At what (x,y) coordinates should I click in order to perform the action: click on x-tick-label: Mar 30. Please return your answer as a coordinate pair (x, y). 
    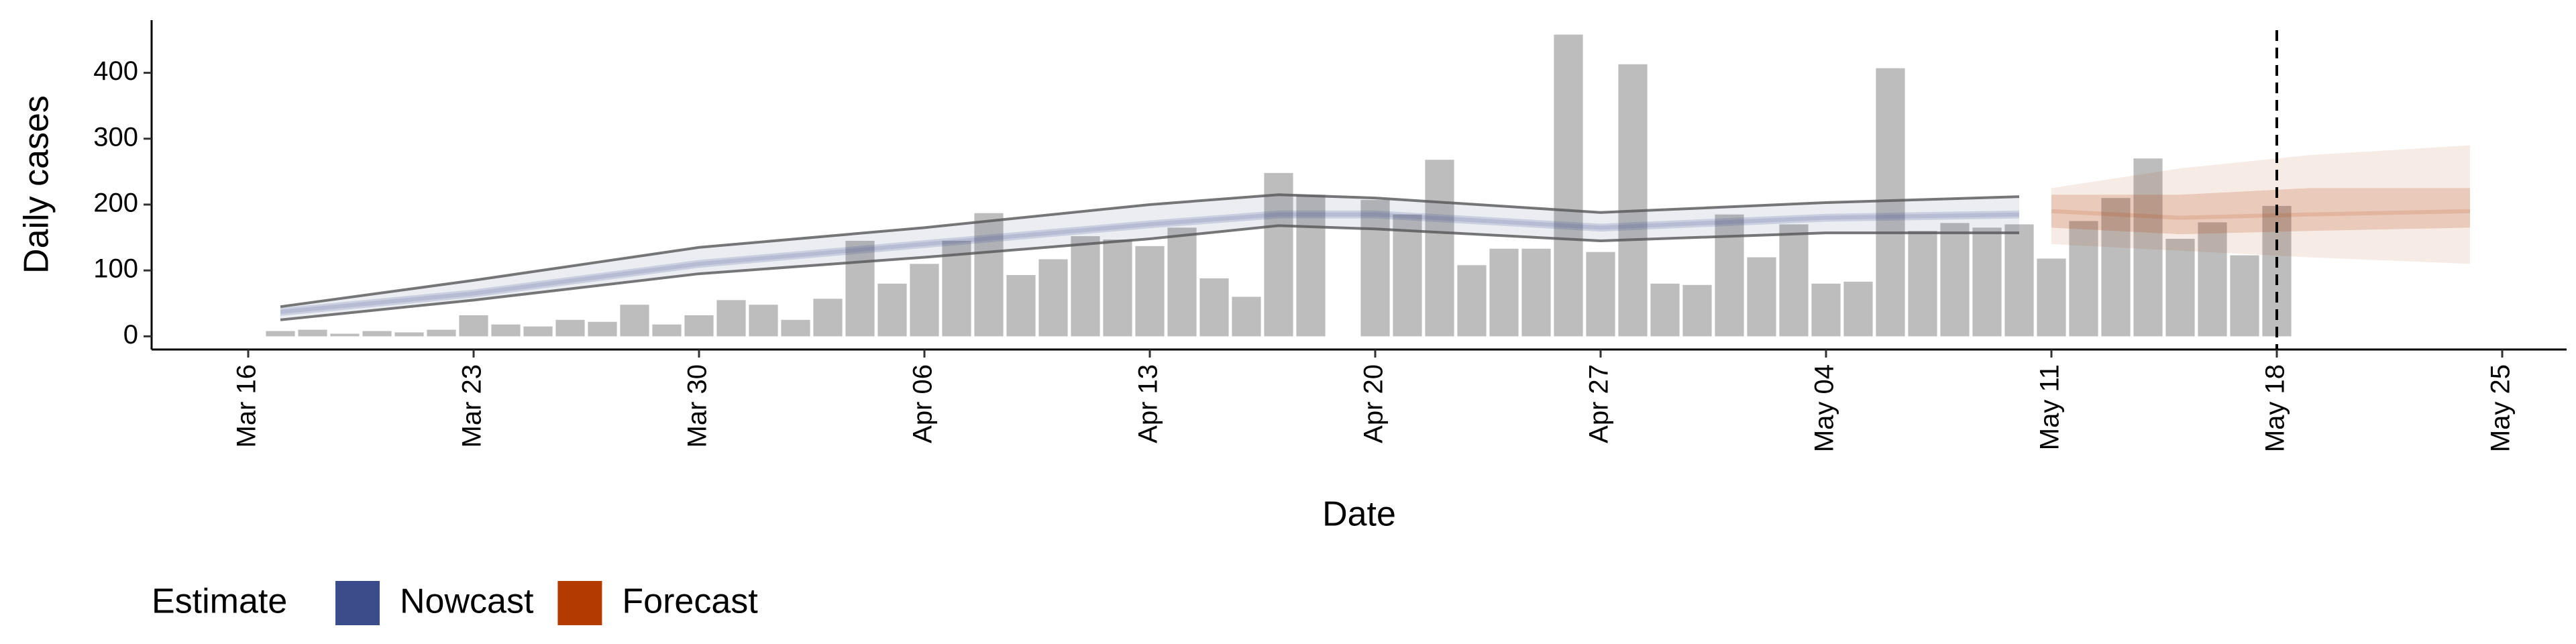
    Looking at the image, I should click on (697, 406).